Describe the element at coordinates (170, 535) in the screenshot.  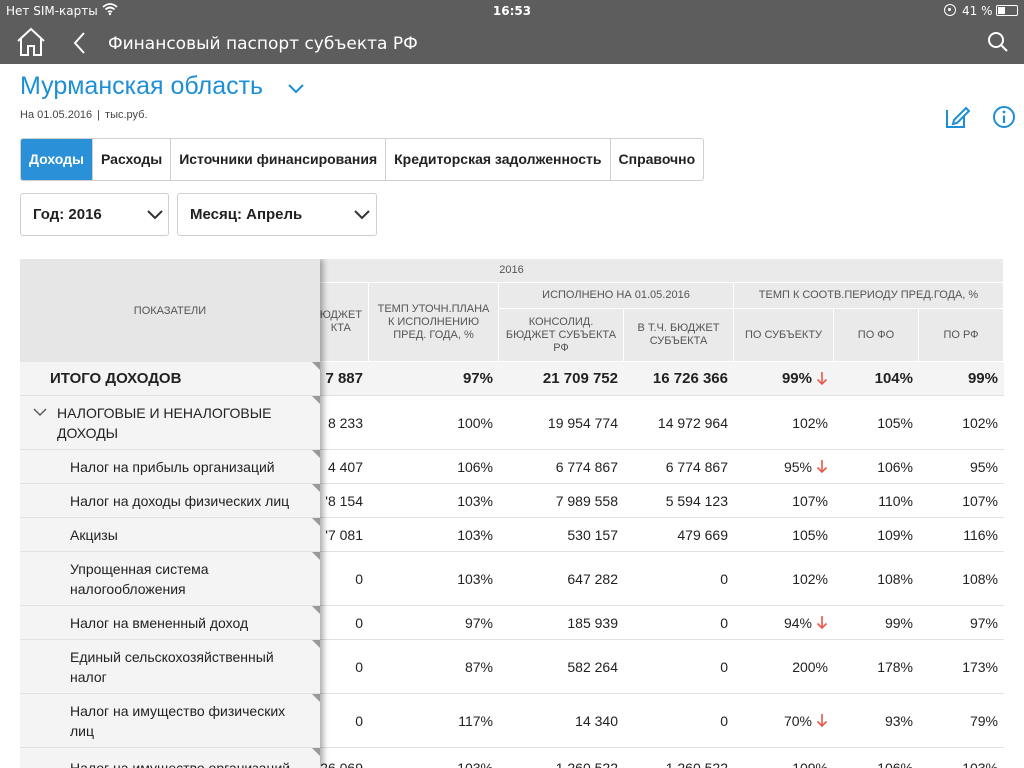
I see `row-label: Акцизы` at that location.